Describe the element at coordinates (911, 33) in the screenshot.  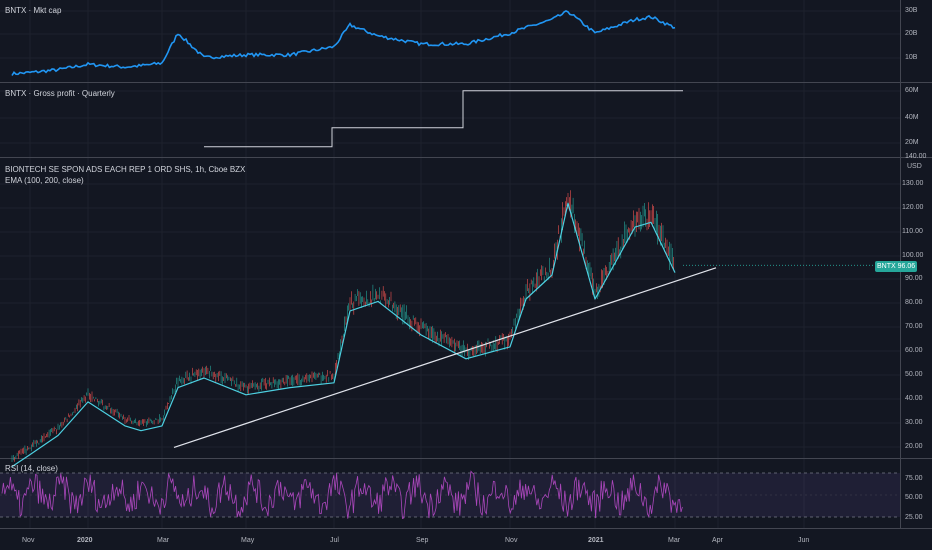
I see `mktcap-tick: 20B` at that location.